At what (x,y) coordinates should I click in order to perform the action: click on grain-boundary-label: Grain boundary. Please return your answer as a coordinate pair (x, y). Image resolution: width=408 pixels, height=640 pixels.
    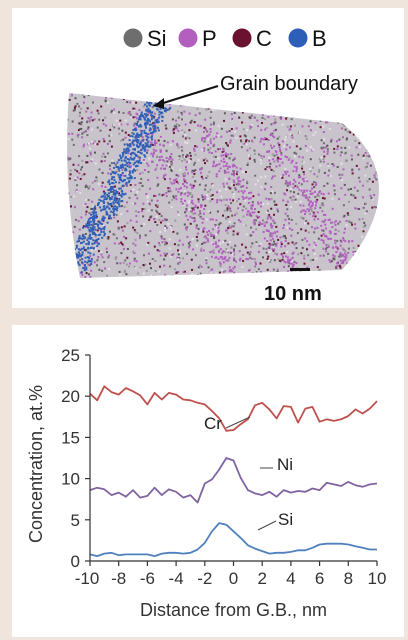
    Looking at the image, I should click on (289, 84).